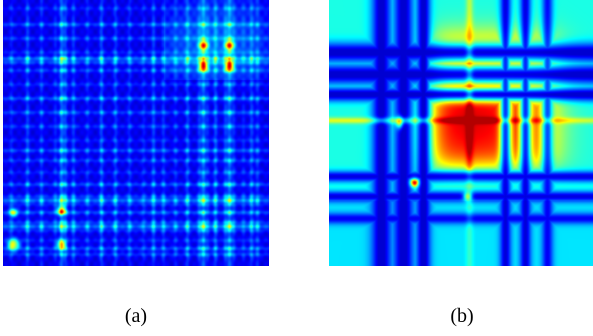 Image resolution: width=593 pixels, height=336 pixels. I want to click on caption-b: (b), so click(462, 316).